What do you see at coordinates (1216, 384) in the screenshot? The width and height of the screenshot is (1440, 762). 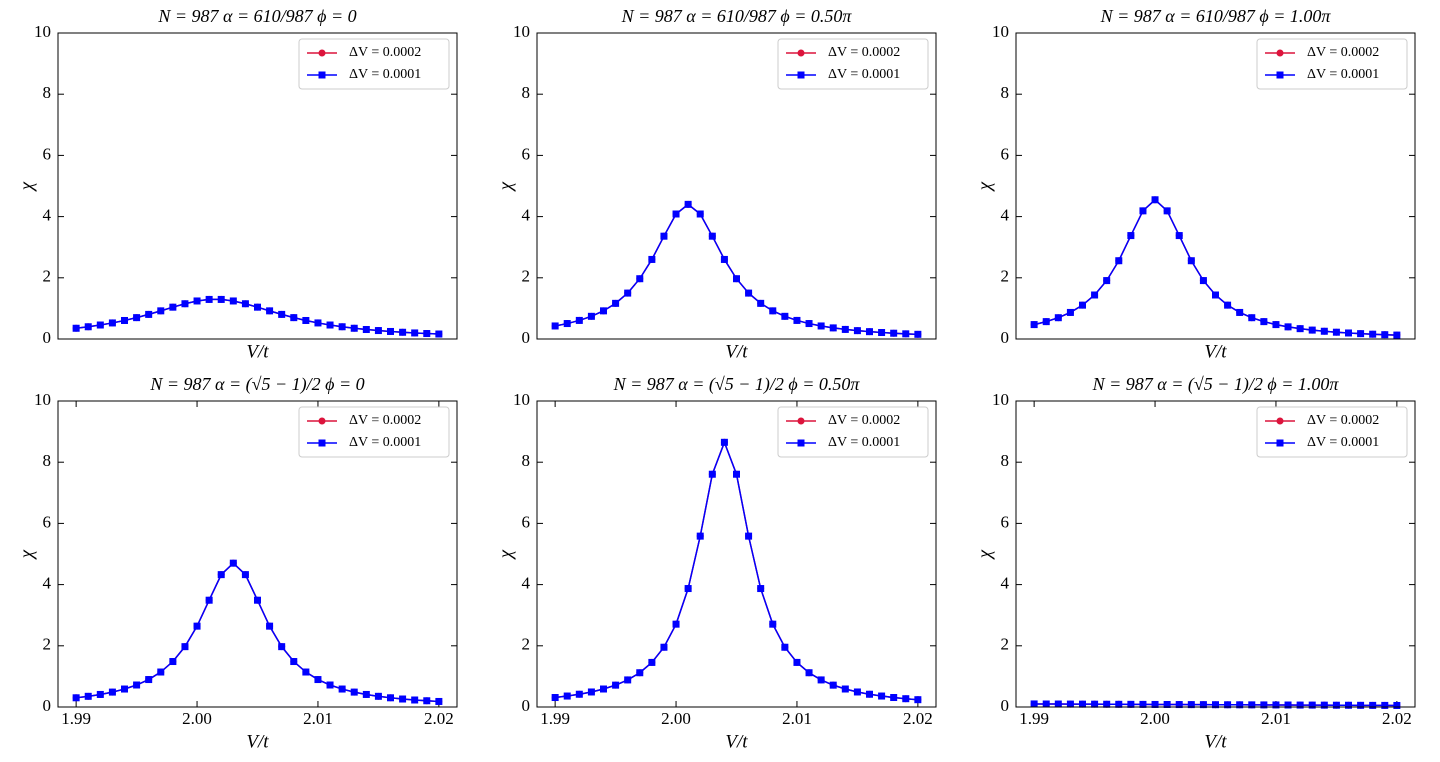 I see `chart-title: N = 987 α = (√5 − 1)/2 ϕ = 1.00π` at bounding box center [1216, 384].